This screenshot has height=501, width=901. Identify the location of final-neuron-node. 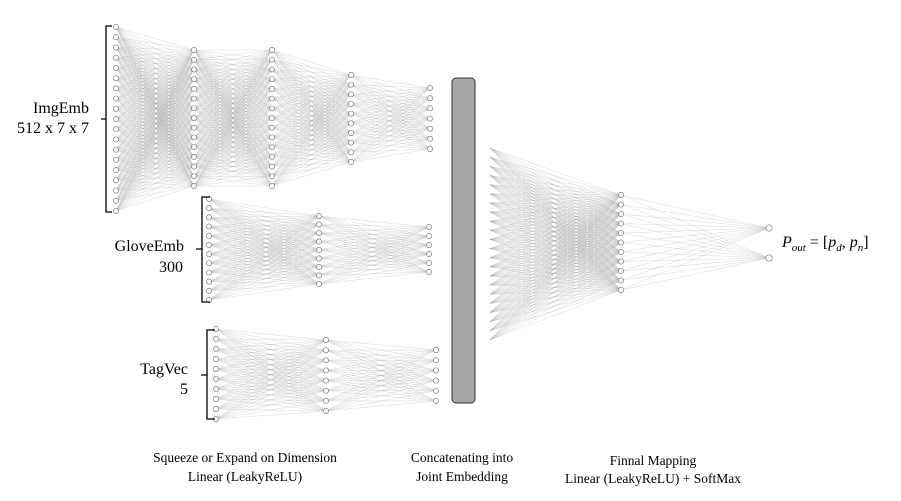
(621, 271).